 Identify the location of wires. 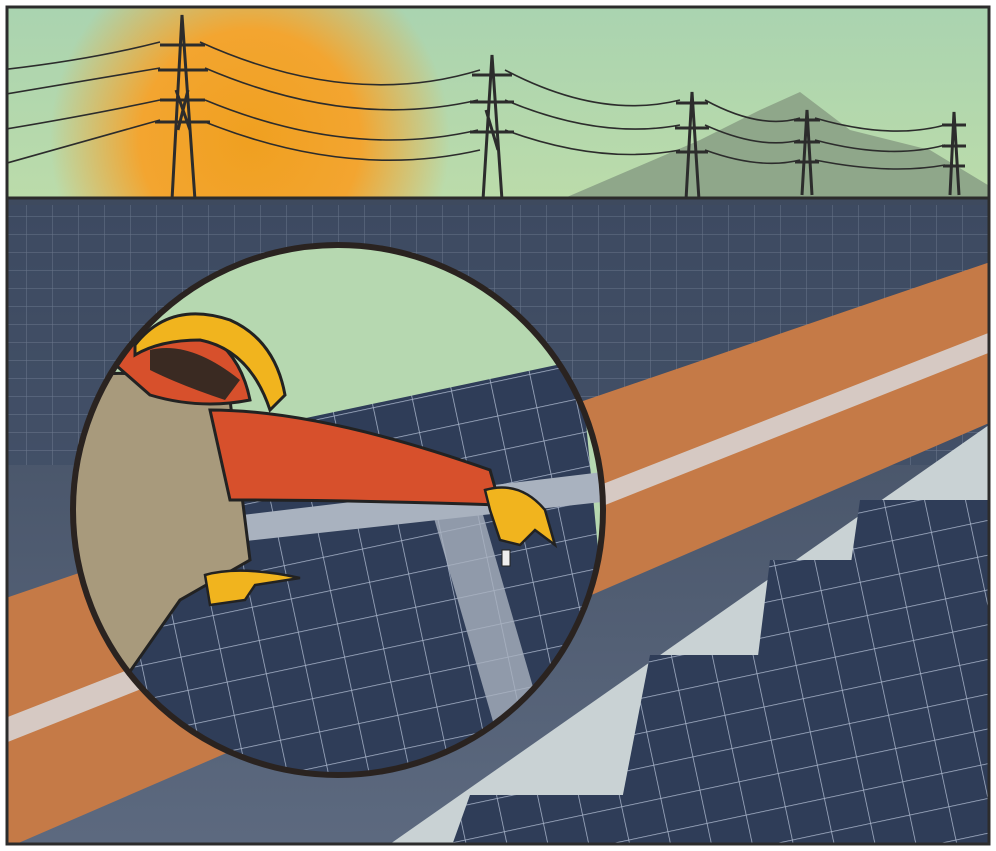
(477, 105).